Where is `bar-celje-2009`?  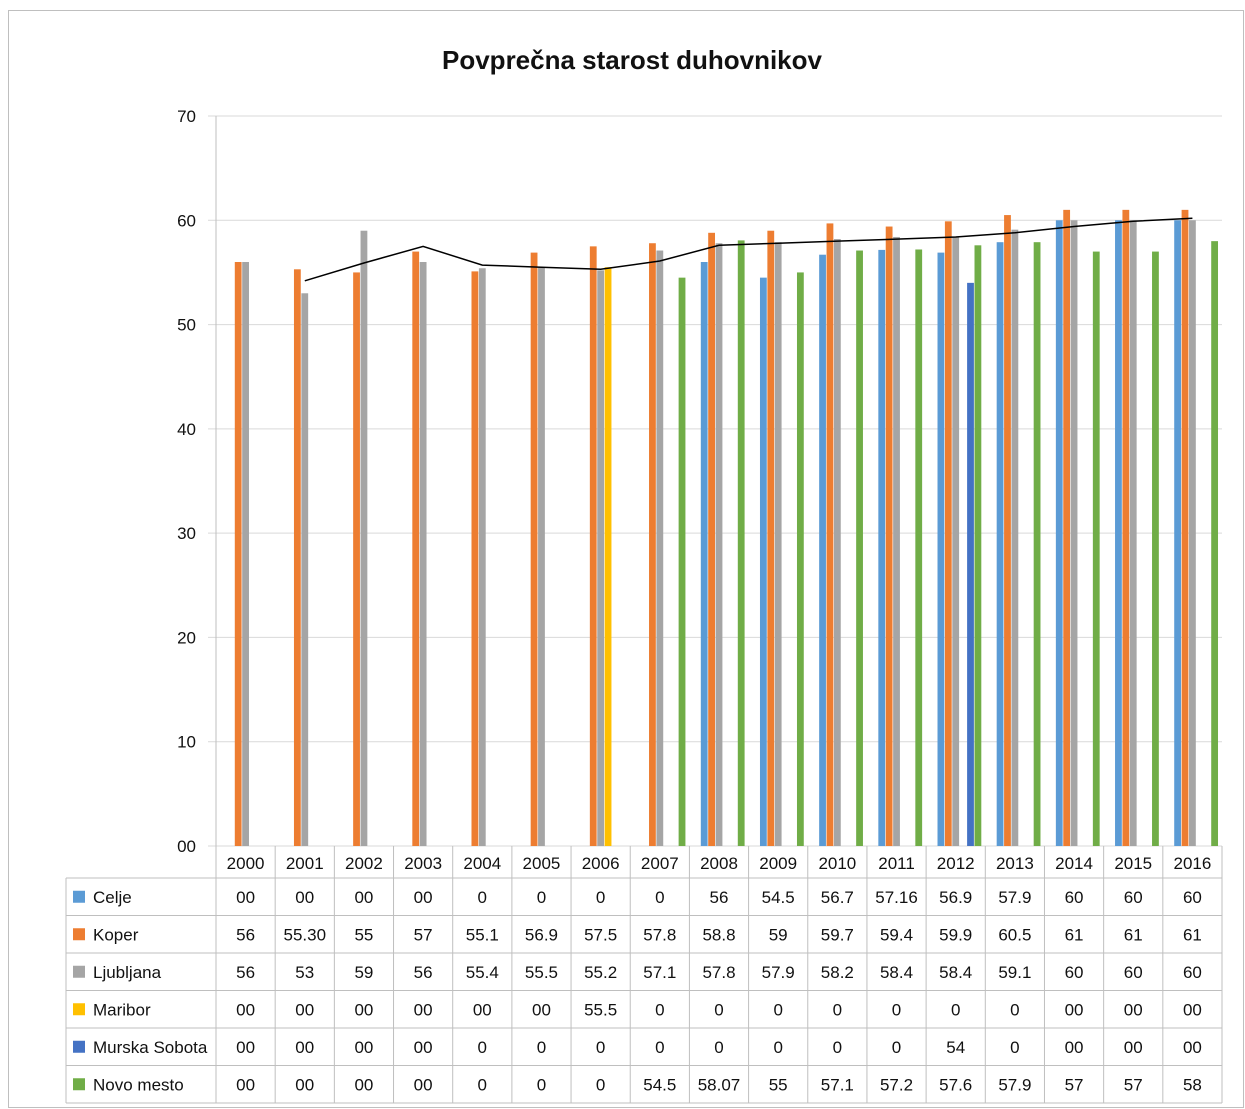 bar-celje-2009 is located at coordinates (763, 562).